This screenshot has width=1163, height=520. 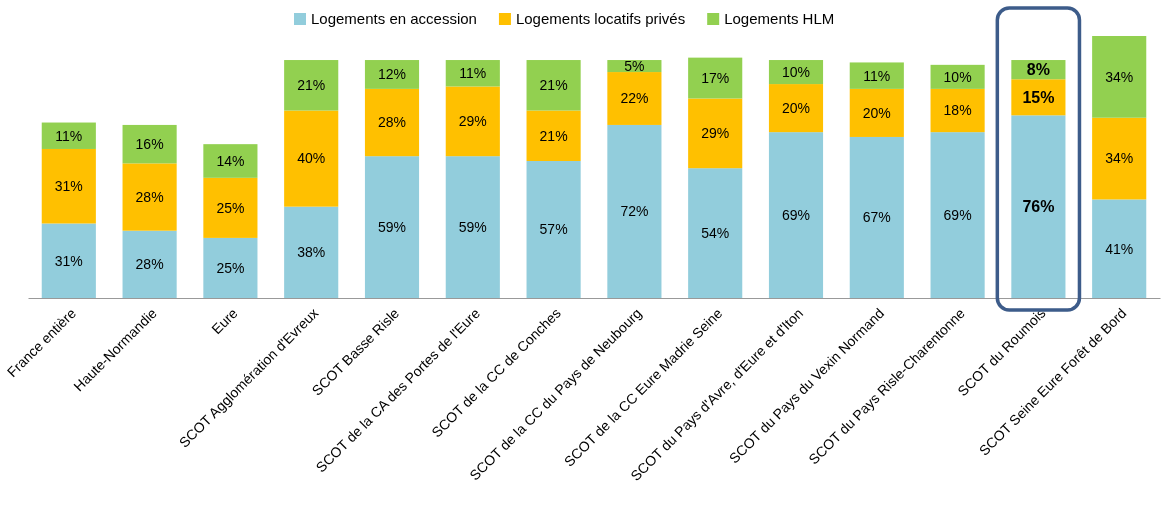 What do you see at coordinates (634, 65) in the screenshot?
I see `data-label: 5%` at bounding box center [634, 65].